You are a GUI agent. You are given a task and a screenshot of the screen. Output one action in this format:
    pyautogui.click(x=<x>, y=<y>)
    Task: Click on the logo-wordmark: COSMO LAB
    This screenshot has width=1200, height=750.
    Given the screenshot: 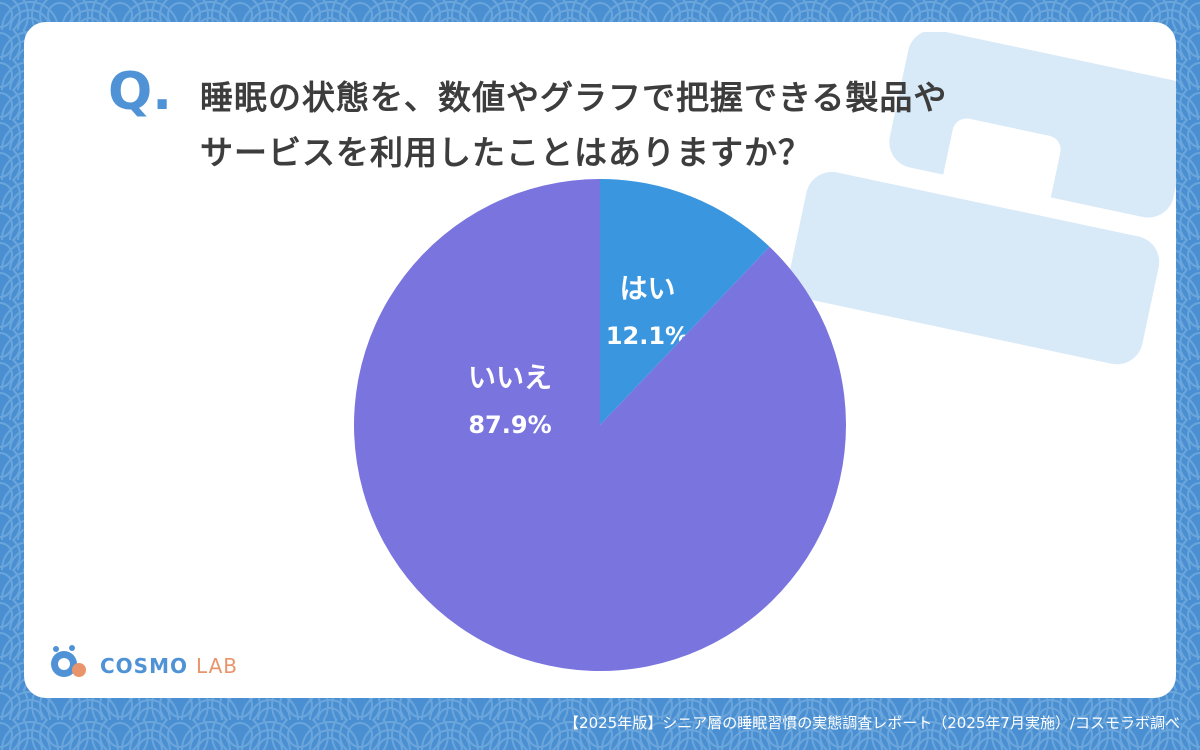 What is the action you would take?
    pyautogui.click(x=169, y=666)
    